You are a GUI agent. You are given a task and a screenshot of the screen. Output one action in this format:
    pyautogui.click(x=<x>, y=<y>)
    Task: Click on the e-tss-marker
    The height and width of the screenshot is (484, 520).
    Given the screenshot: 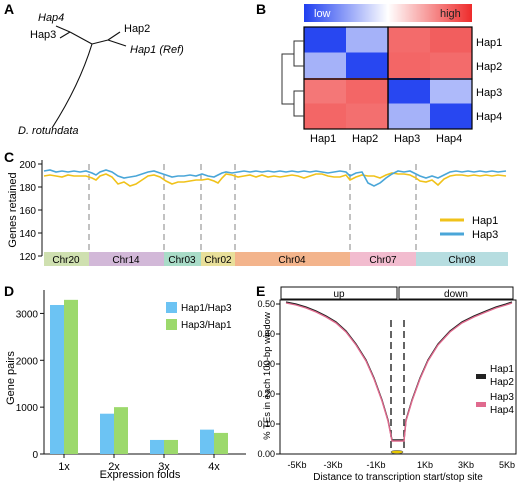 What is the action you would take?
    pyautogui.click(x=397, y=452)
    